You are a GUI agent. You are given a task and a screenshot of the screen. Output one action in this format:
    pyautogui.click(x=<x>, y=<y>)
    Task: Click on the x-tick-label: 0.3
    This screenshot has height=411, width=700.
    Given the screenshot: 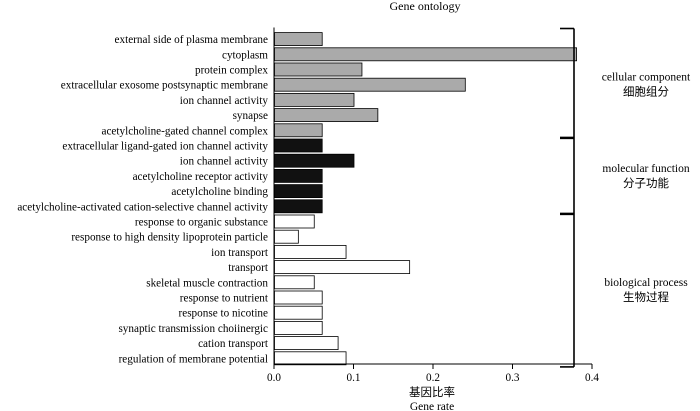 What is the action you would take?
    pyautogui.click(x=513, y=378)
    